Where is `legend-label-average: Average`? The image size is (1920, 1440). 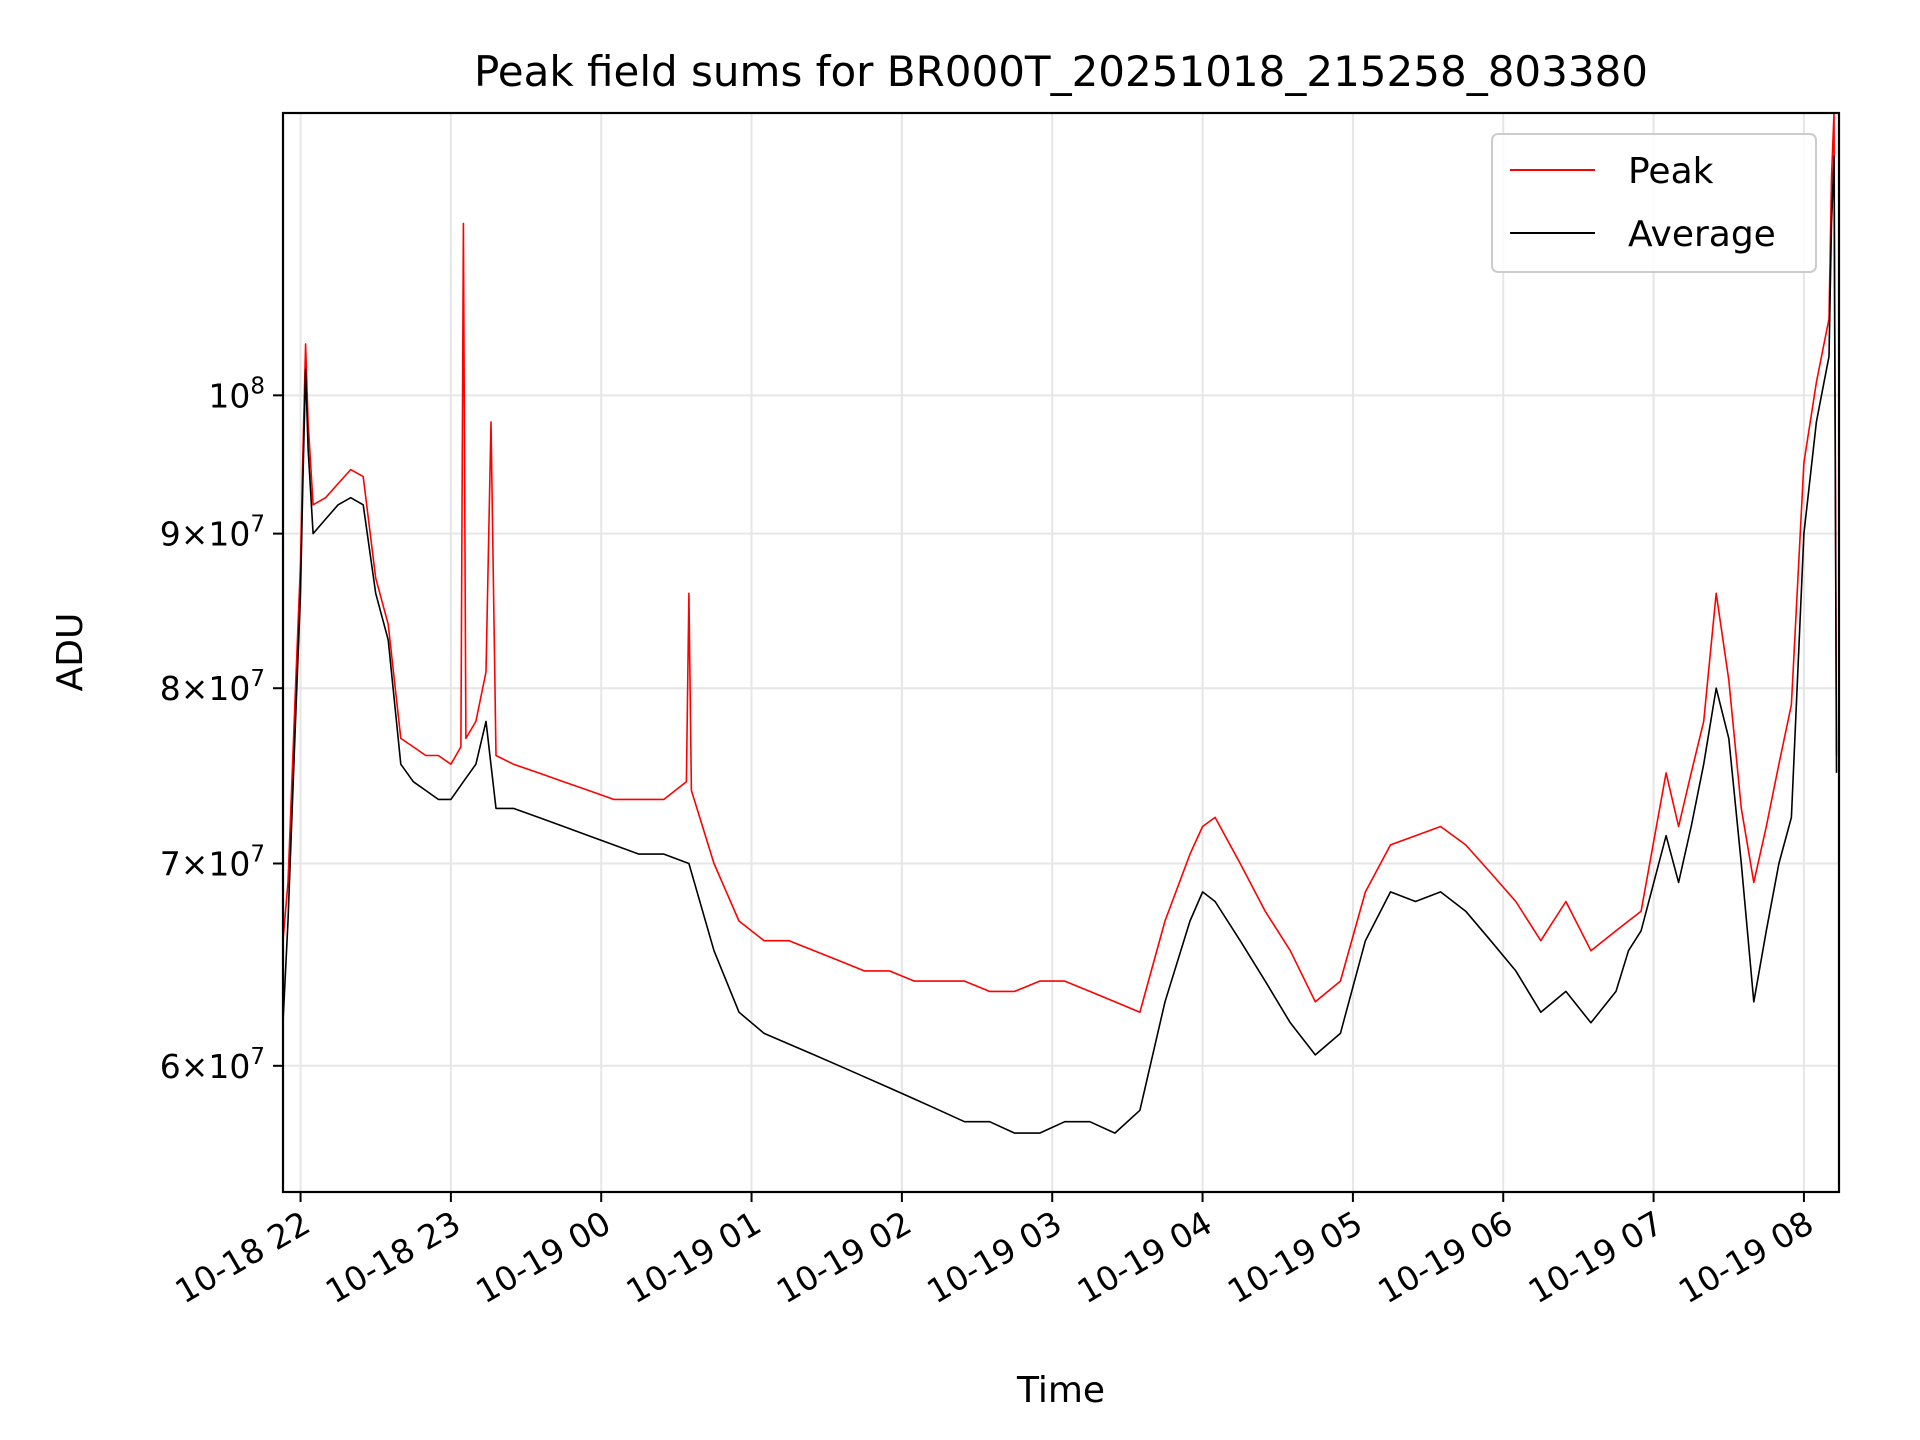
legend-label-average: Average is located at coordinates (1702, 234).